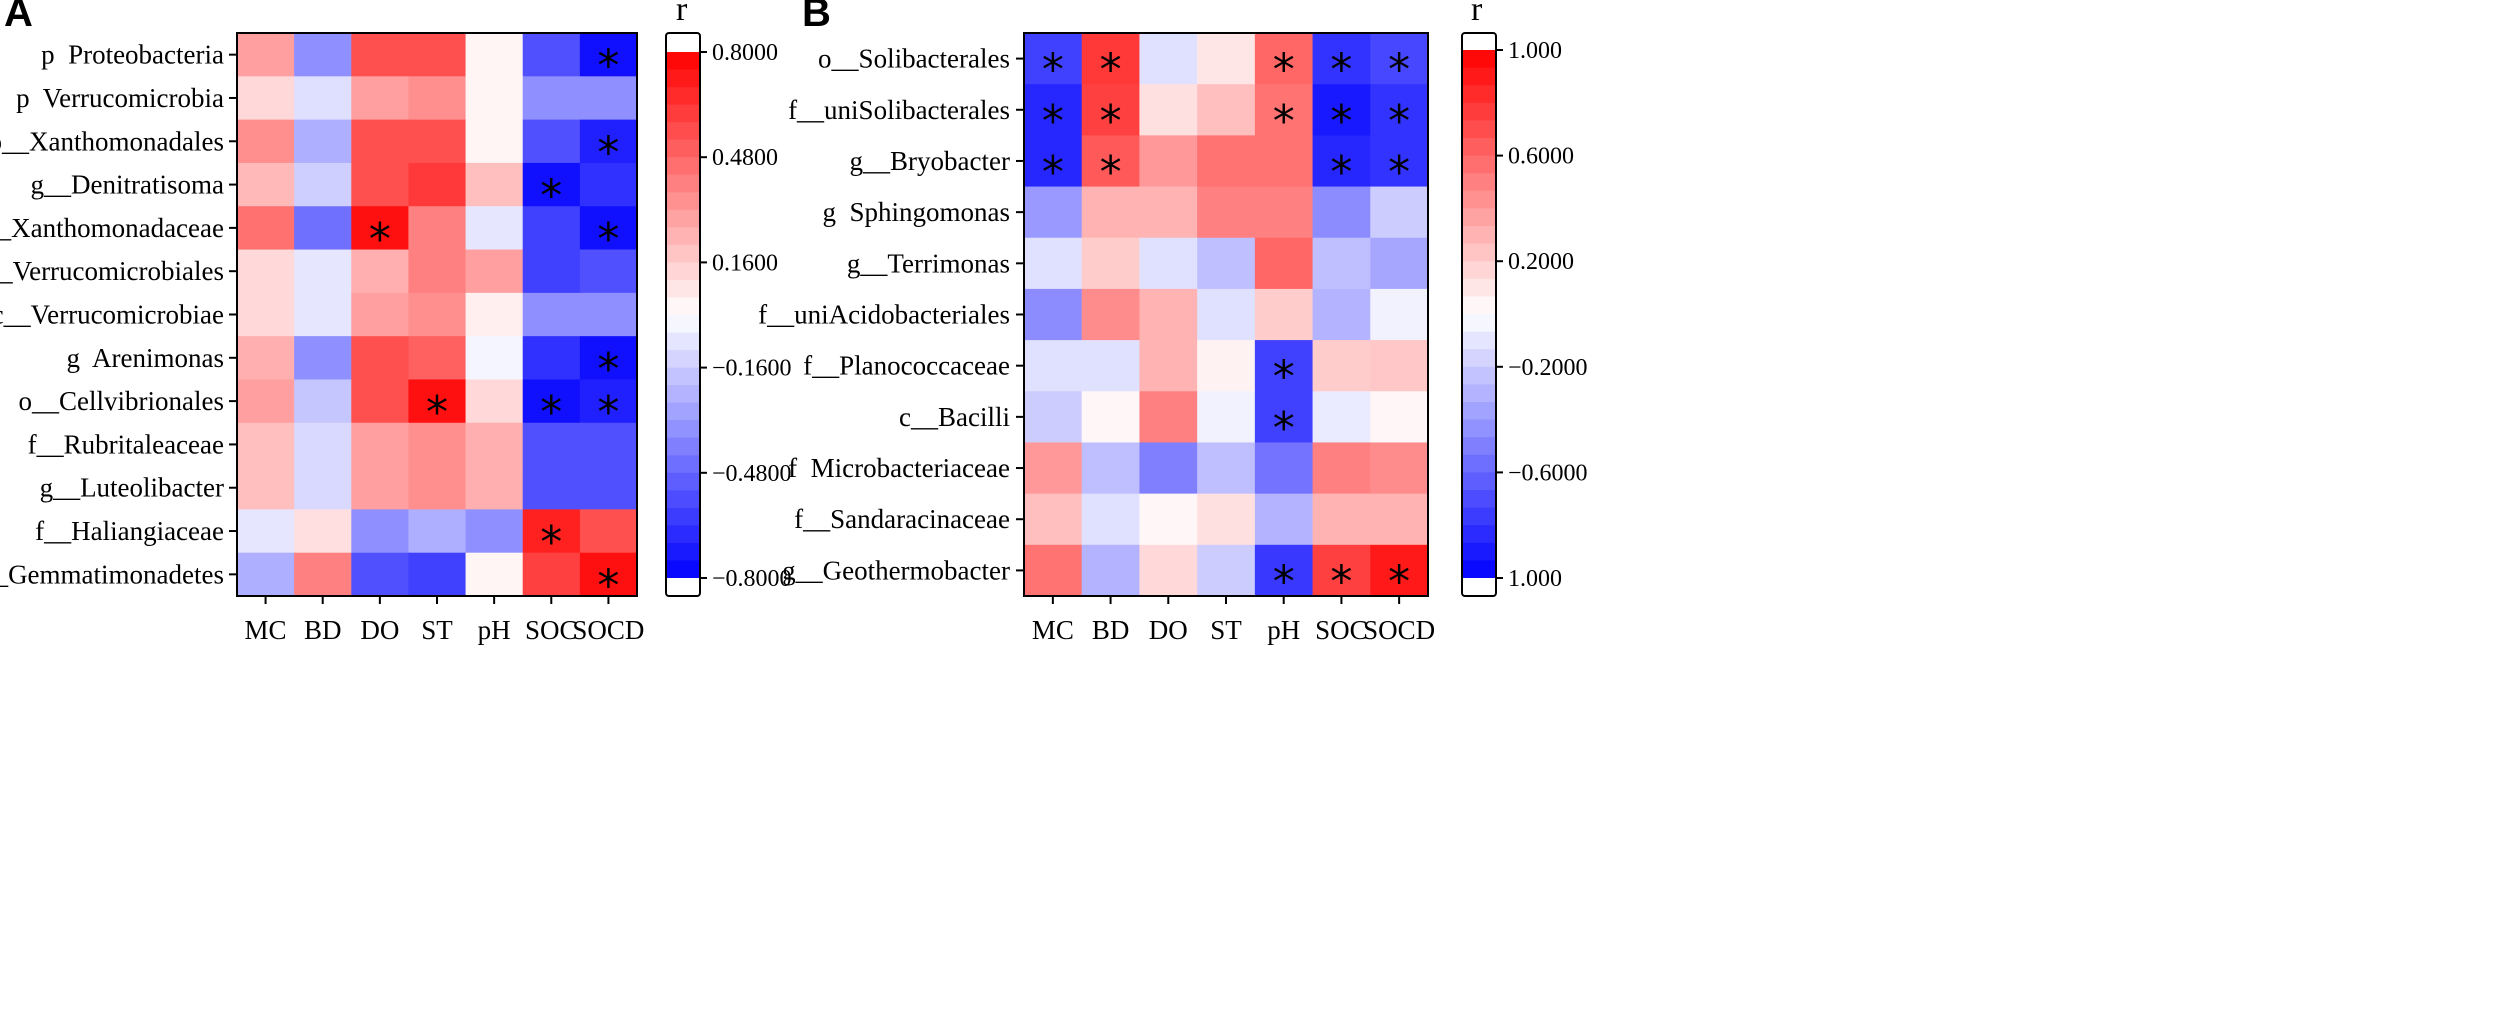 This screenshot has width=2500, height=1011. I want to click on row-label: g__Bryobacter, so click(930, 161).